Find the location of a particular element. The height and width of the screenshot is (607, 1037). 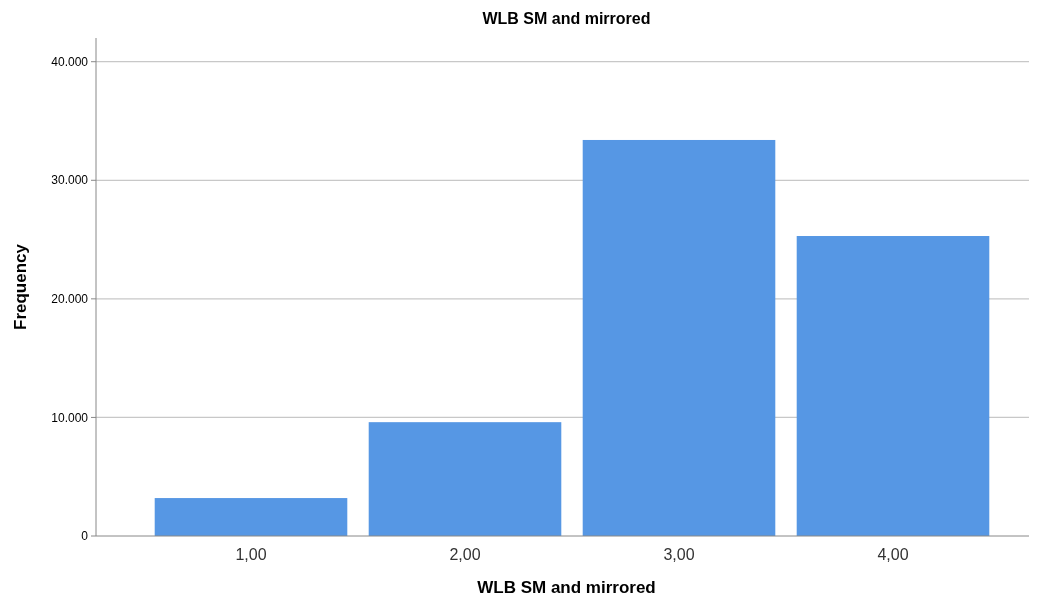

x-tick-label: 4,00 is located at coordinates (893, 554).